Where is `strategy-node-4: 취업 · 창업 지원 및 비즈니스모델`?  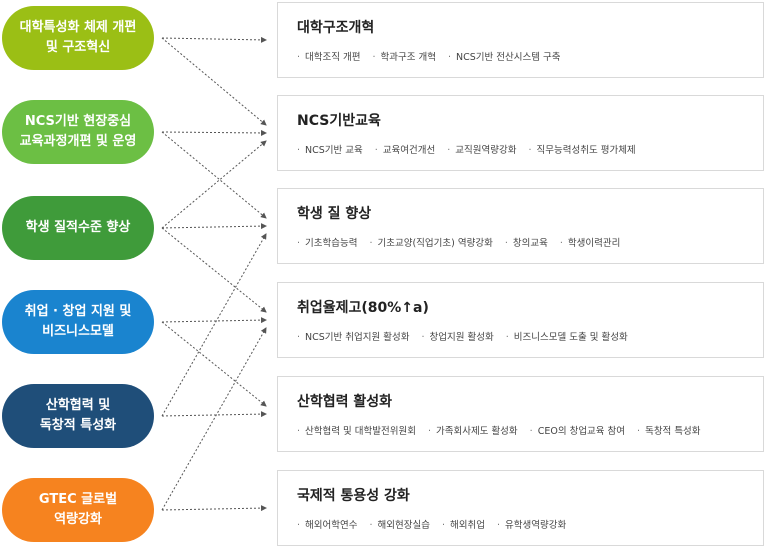 strategy-node-4: 취업 · 창업 지원 및 비즈니스모델 is located at coordinates (78, 322).